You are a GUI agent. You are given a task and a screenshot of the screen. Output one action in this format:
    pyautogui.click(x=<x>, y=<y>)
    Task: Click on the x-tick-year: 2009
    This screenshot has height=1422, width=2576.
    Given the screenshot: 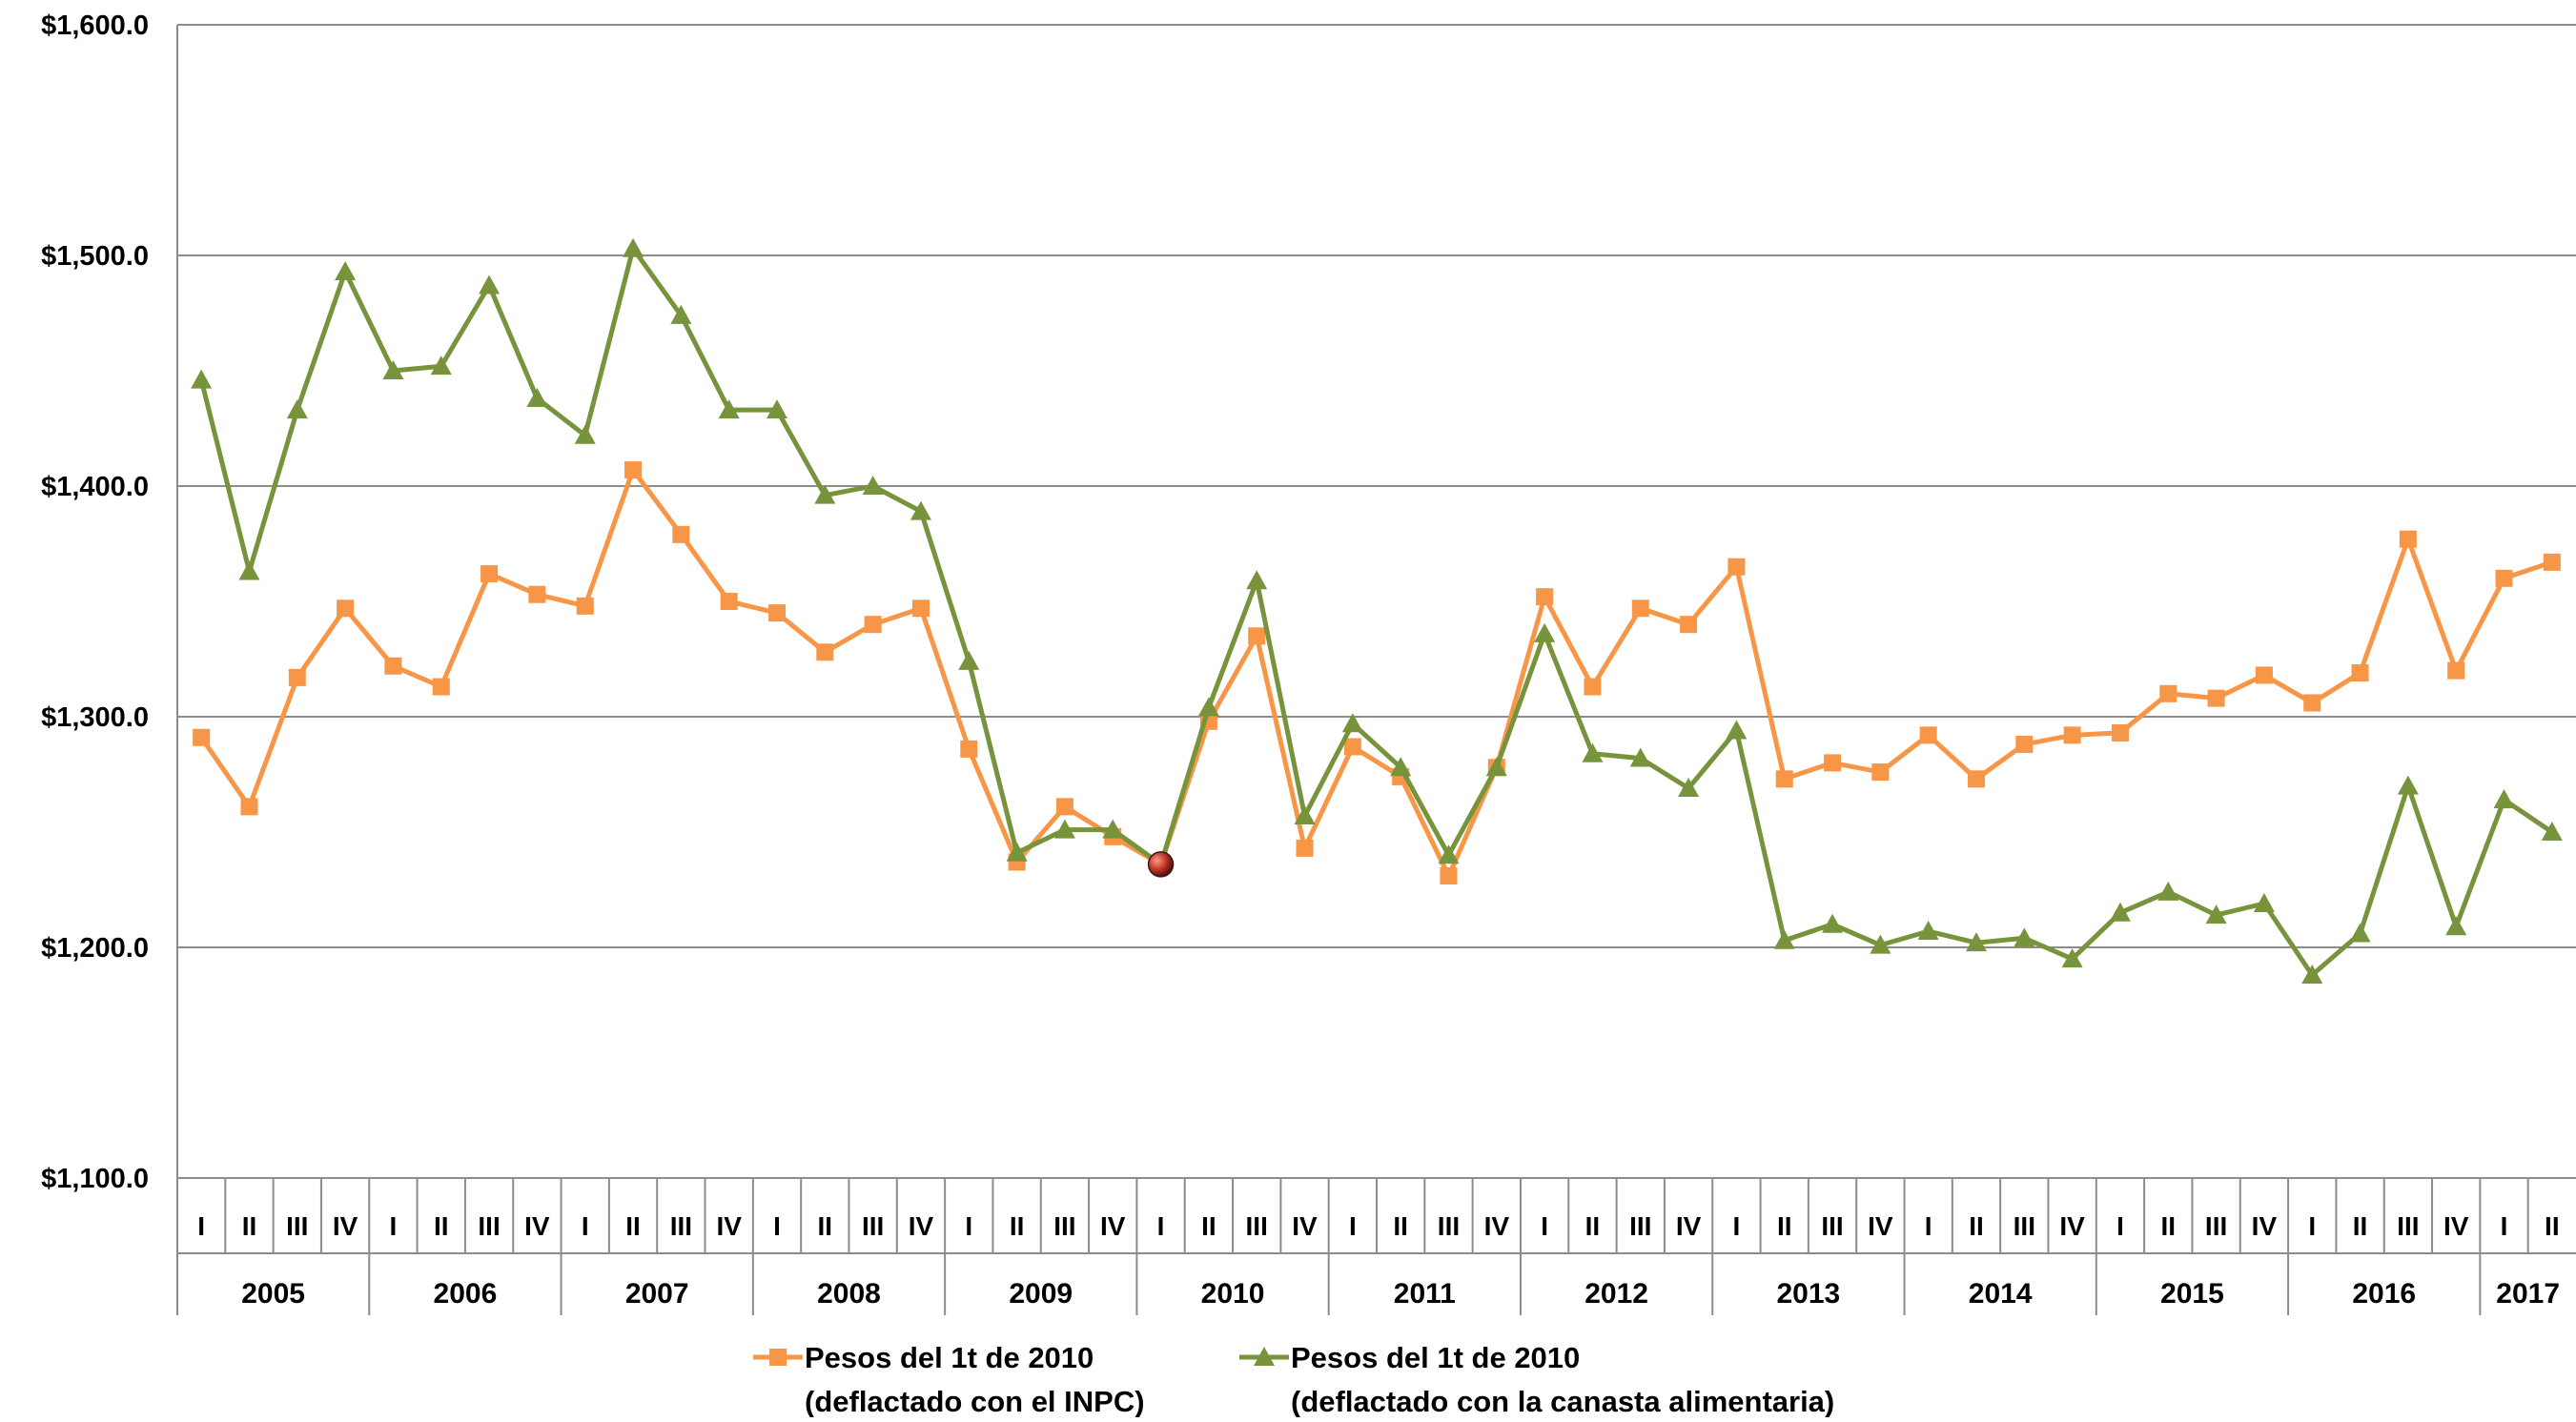 What is the action you would take?
    pyautogui.click(x=1041, y=1294)
    